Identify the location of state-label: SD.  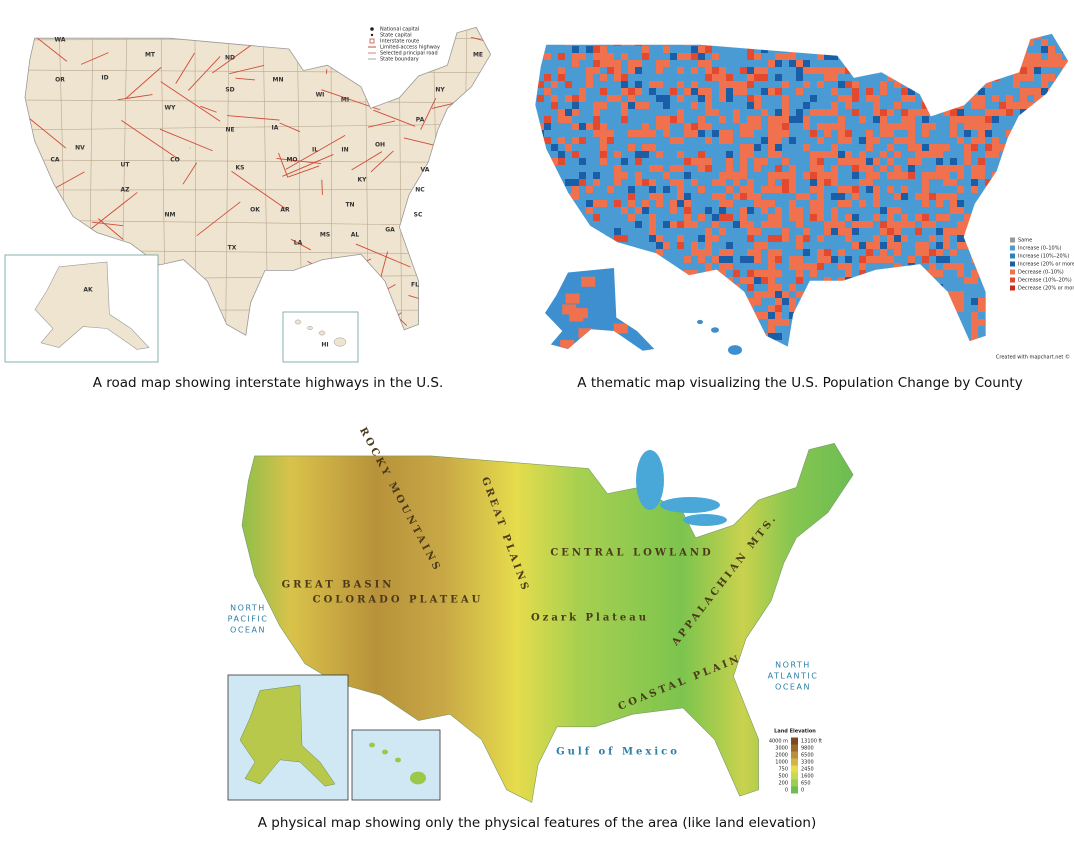
(229, 90).